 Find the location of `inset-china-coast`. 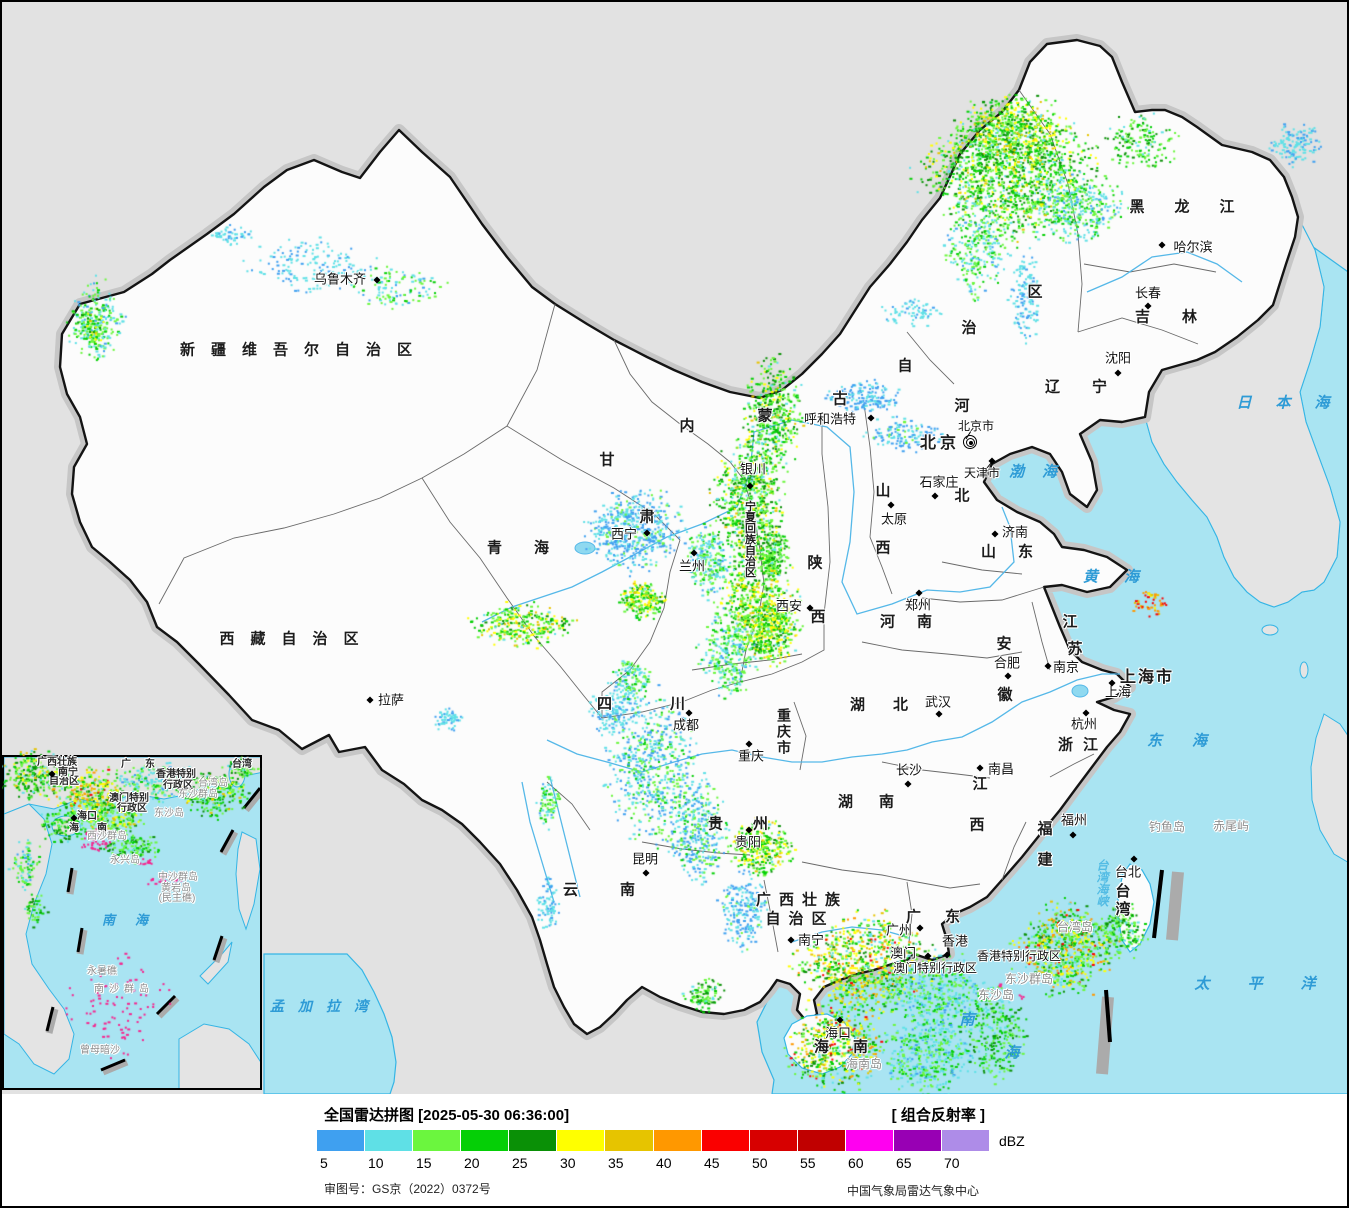

inset-china-coast is located at coordinates (132, 786).